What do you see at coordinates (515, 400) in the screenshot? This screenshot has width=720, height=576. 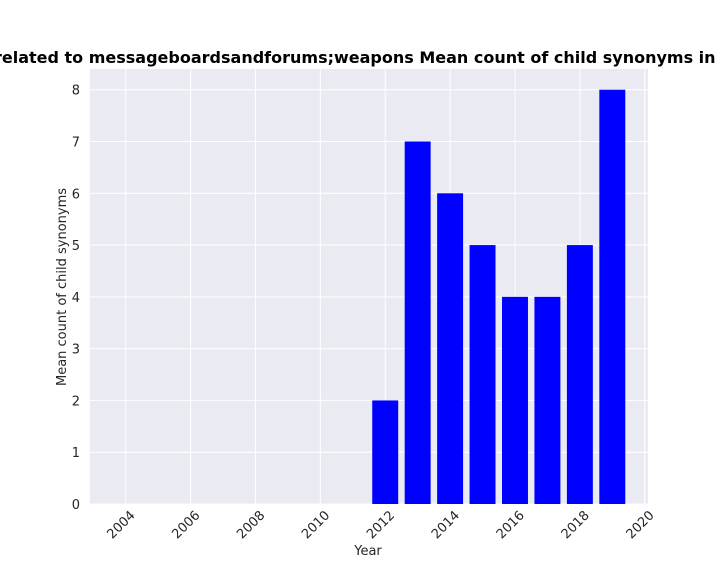 I see `bar-2016` at bounding box center [515, 400].